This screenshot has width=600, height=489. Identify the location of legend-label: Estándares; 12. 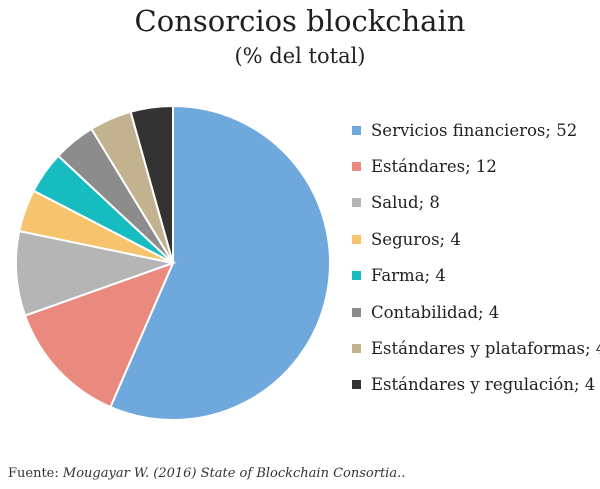
(434, 167).